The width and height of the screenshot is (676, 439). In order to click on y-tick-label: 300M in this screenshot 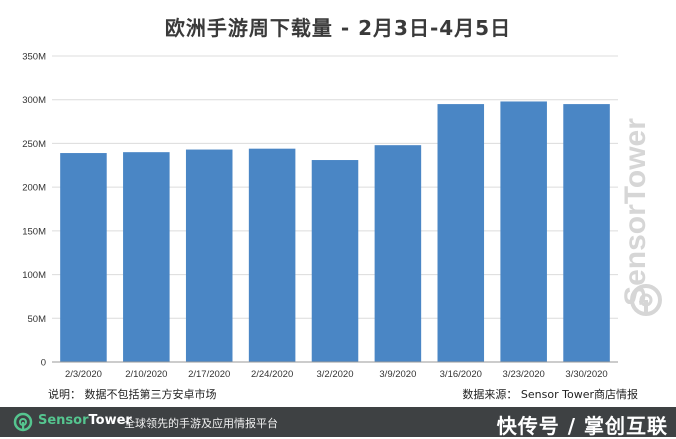, I will do `click(34, 100)`.